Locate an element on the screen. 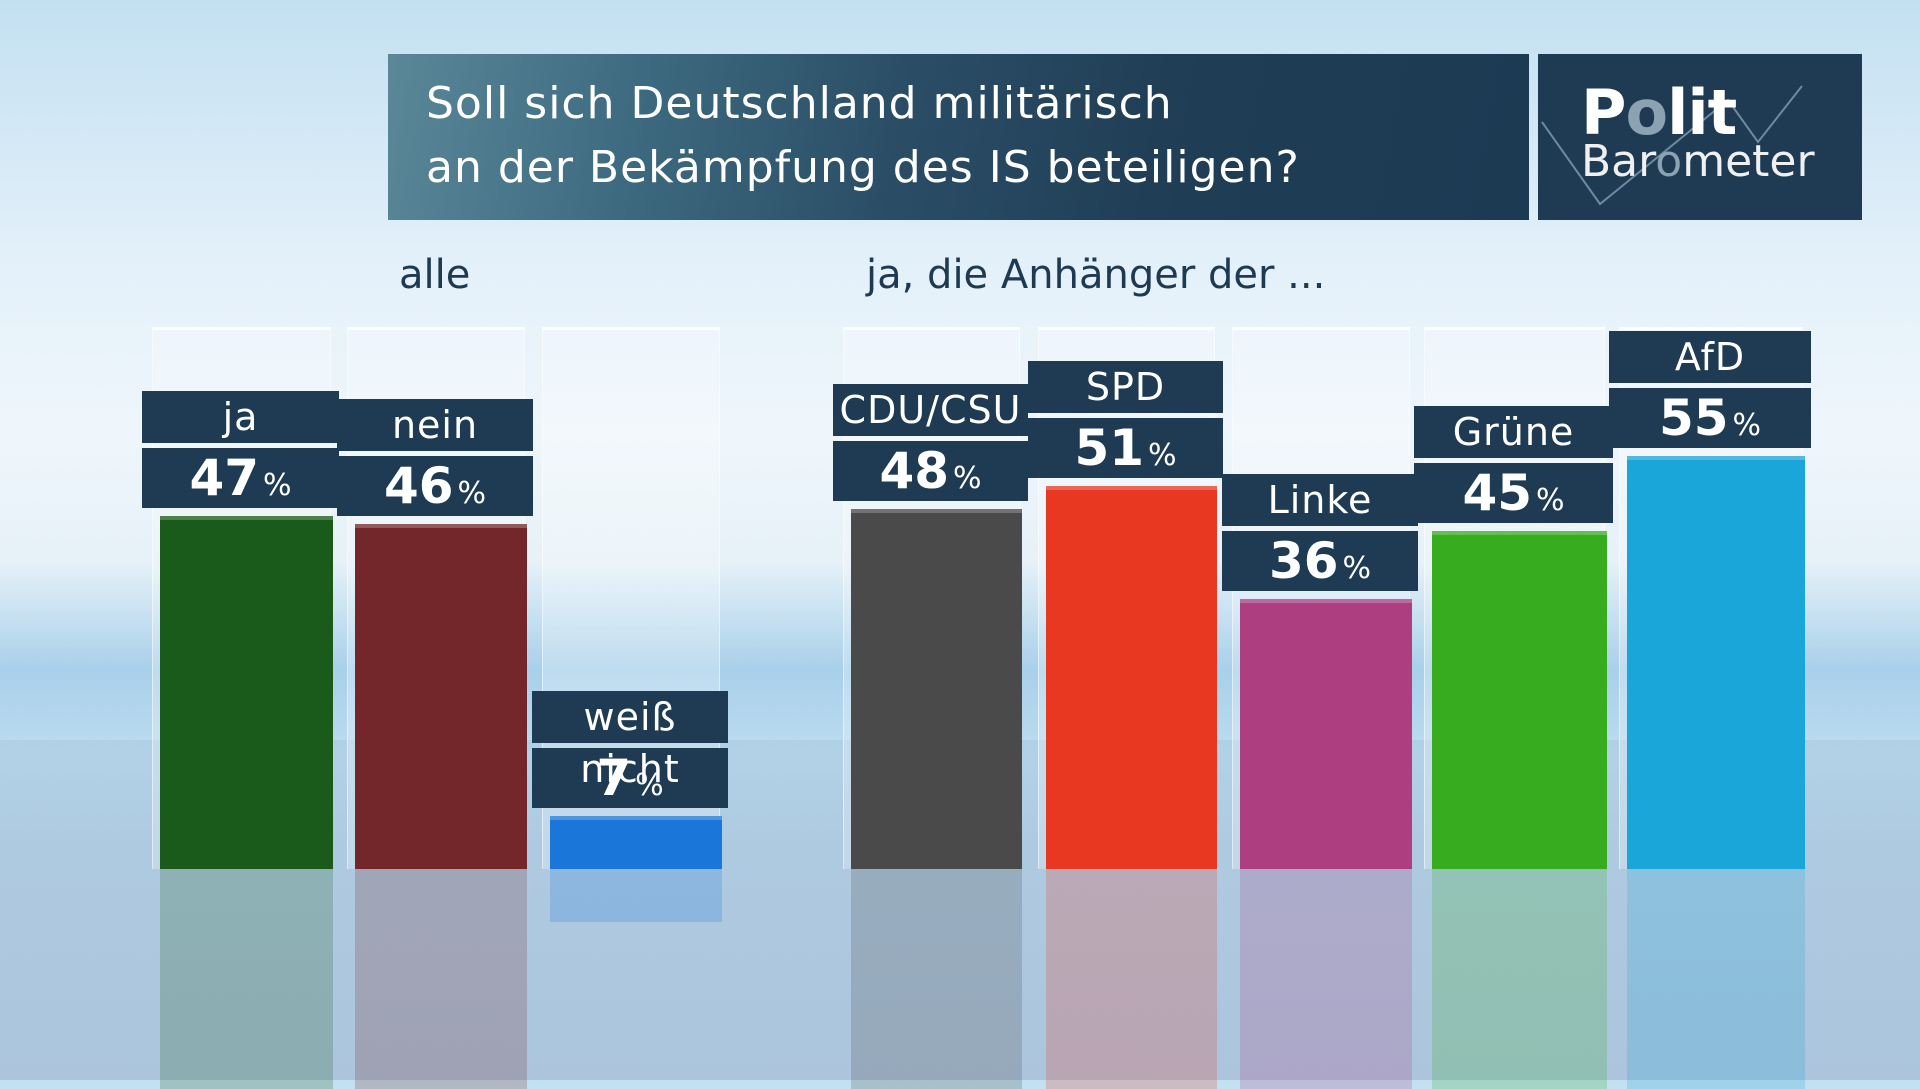 The width and height of the screenshot is (1920, 1089). category-label-spd: SPD is located at coordinates (1125, 387).